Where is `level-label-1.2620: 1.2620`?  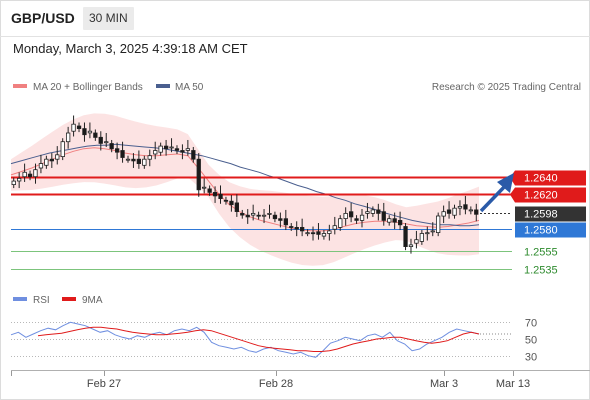
level-label-1.2620: 1.2620 is located at coordinates (548, 195).